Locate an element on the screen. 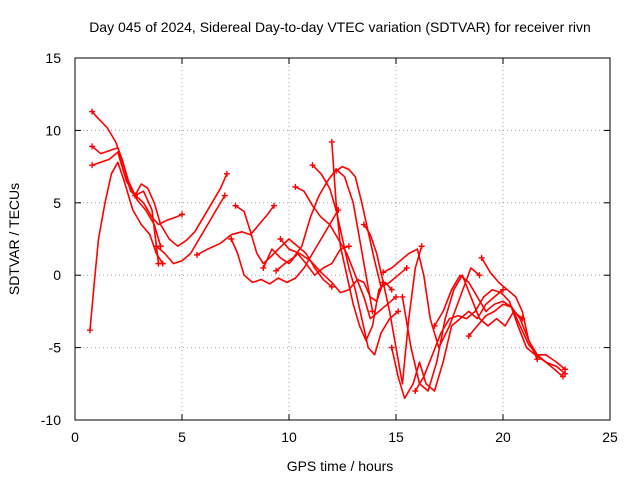  x-tick-label: 25 is located at coordinates (610, 437).